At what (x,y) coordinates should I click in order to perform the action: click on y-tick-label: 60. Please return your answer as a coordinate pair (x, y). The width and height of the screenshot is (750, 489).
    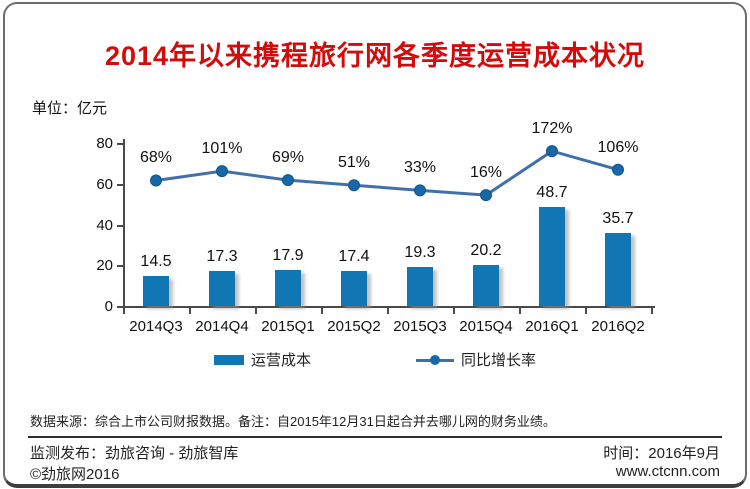
    Looking at the image, I should click on (104, 184).